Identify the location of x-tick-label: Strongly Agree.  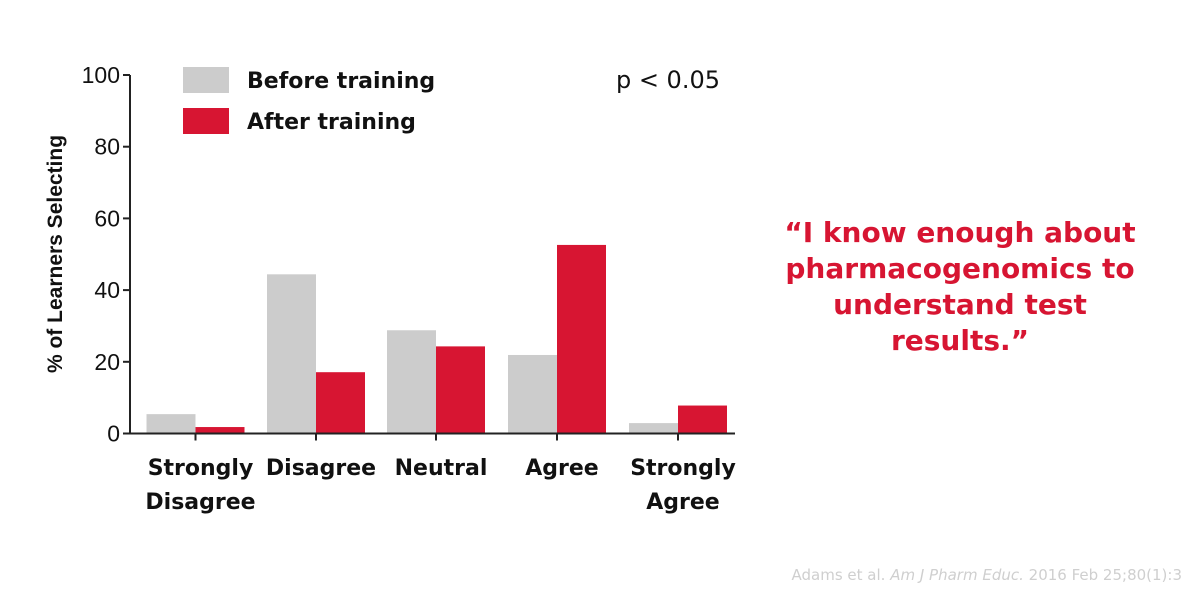
(683, 485).